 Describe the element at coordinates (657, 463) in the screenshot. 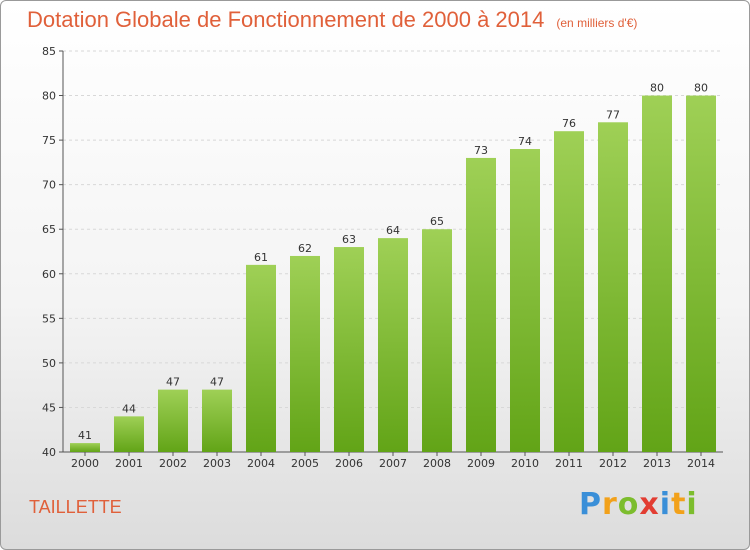

I see `x-tick-label: 2013` at that location.